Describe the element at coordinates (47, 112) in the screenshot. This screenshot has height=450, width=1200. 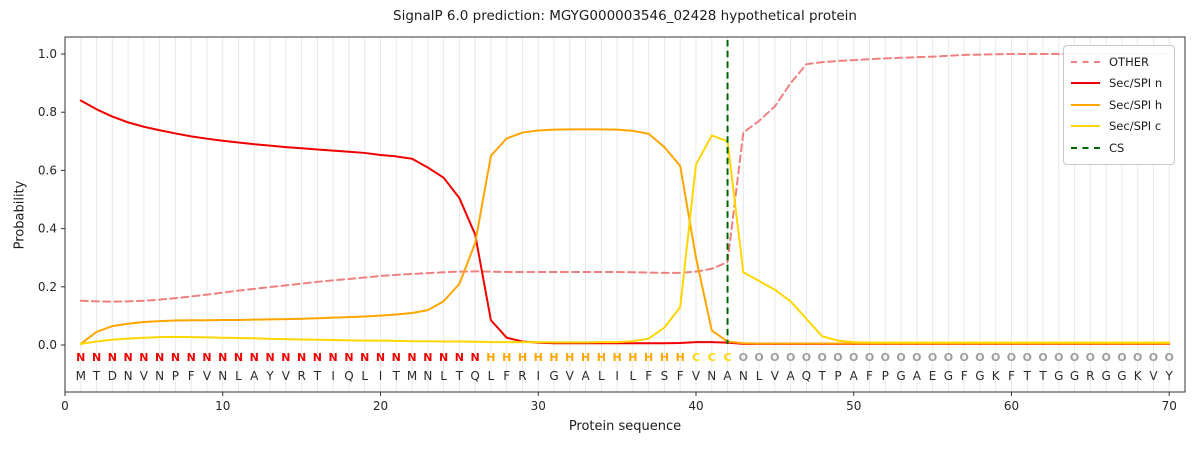
I see `y-tick-label: 0.8` at that location.